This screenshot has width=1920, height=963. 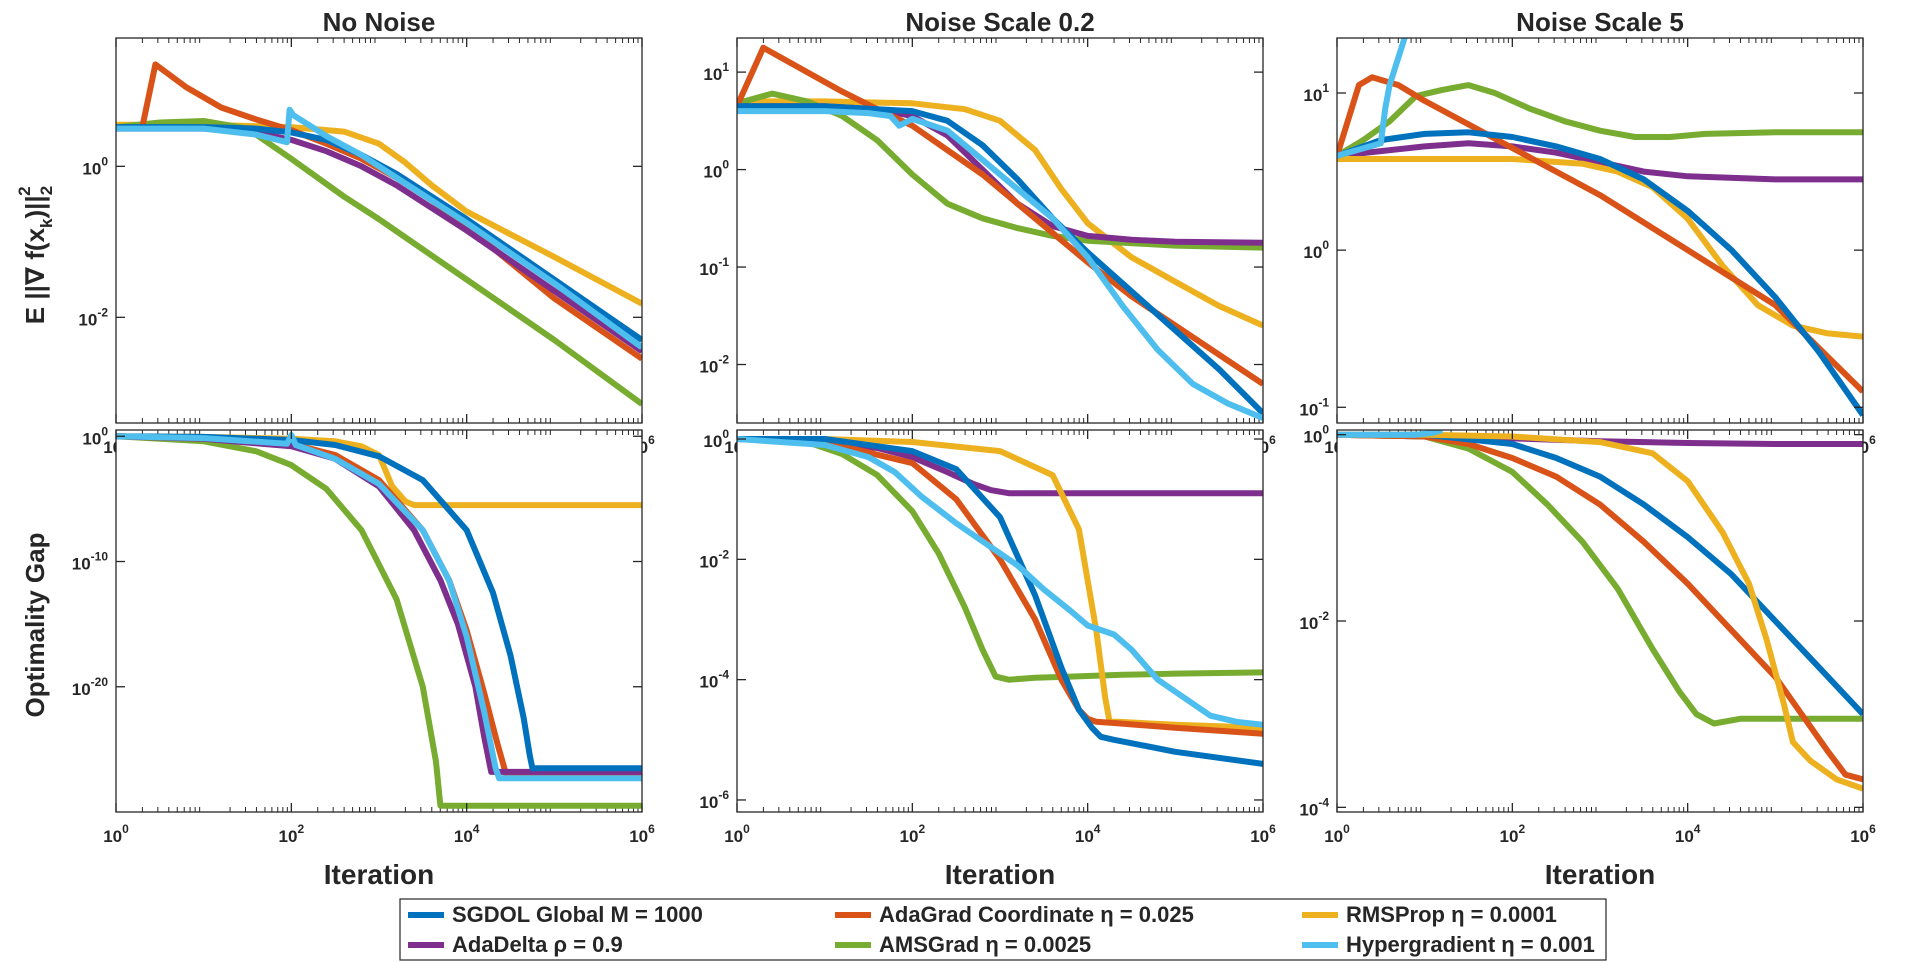 I want to click on legend-item: RMSProp η = 0.0001, so click(x=1429, y=914).